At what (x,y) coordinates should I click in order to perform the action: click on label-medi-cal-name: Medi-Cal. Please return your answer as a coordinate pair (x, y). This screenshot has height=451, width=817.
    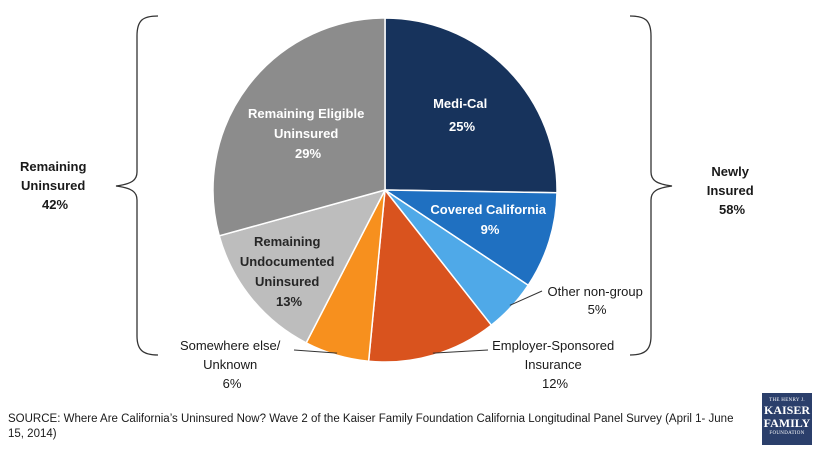
    Looking at the image, I should click on (460, 103).